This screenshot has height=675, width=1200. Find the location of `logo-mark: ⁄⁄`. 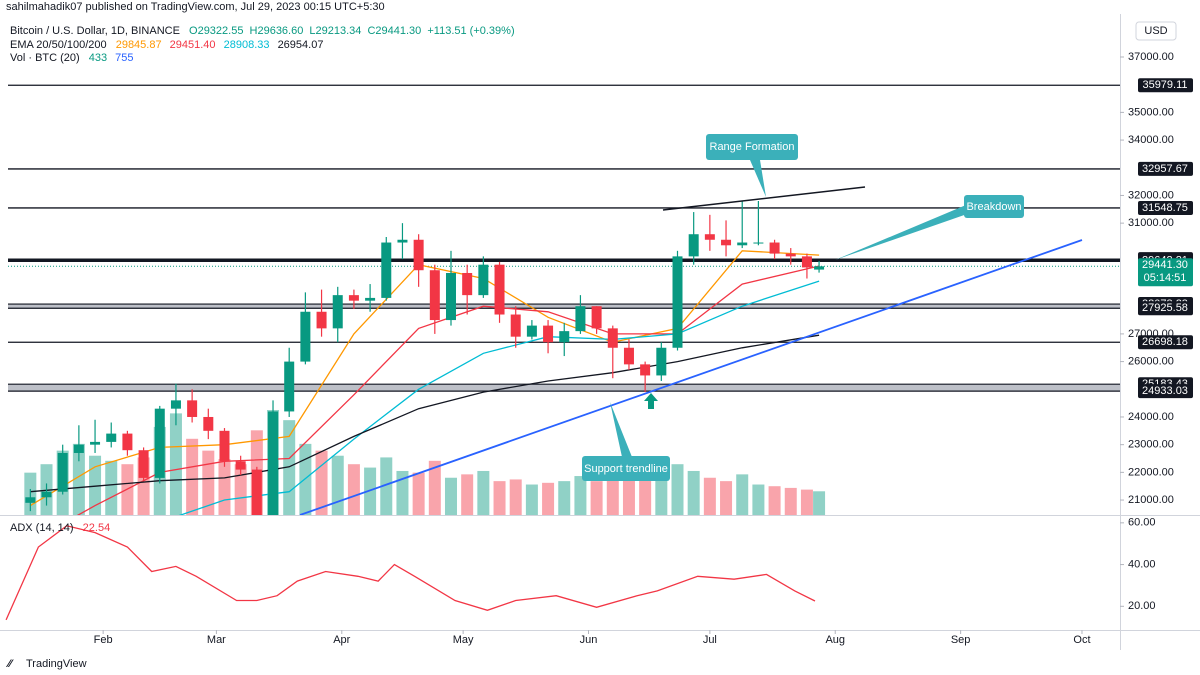

logo-mark: ⁄⁄ is located at coordinates (9, 664).